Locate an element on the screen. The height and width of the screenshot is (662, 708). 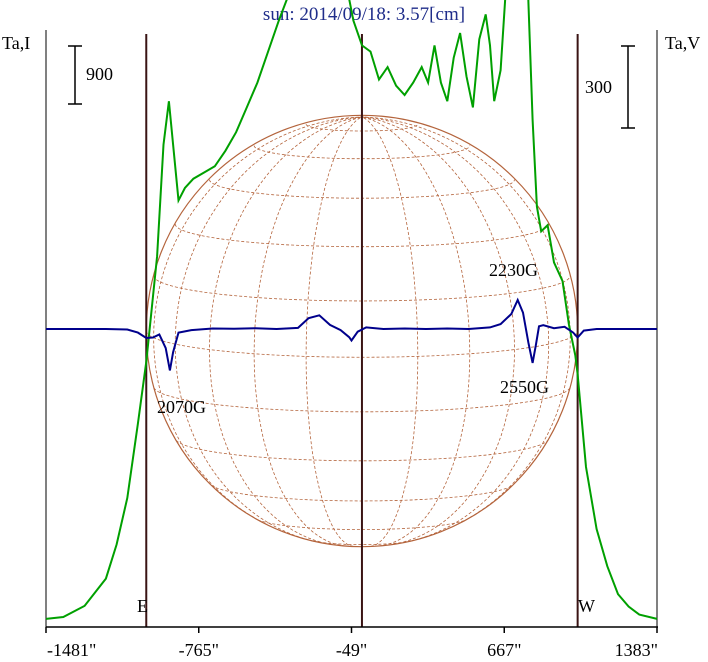
left-scale-bar: 900 is located at coordinates (90, 75).